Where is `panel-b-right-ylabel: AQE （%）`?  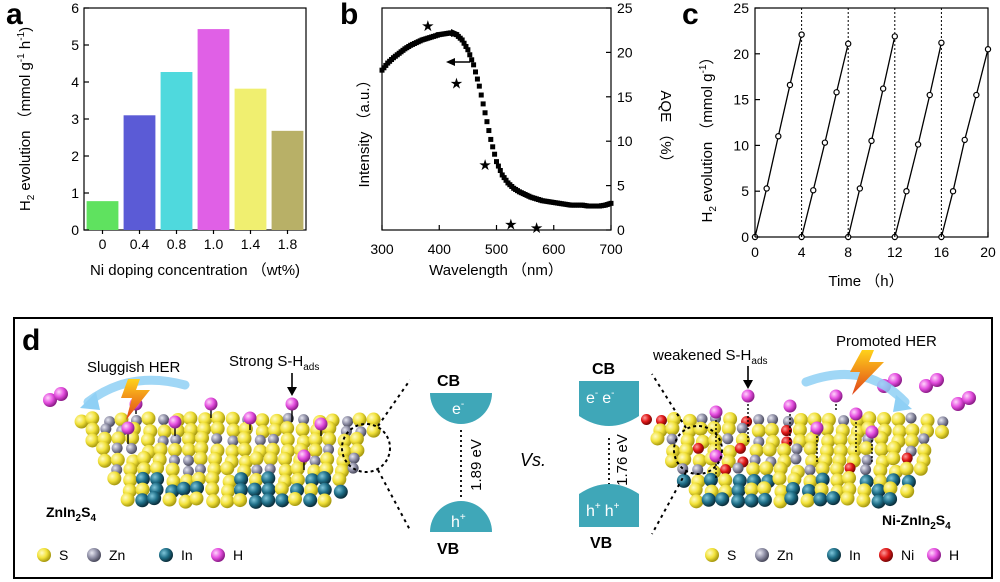
panel-b-right-ylabel: AQE （%） is located at coordinates (665, 129).